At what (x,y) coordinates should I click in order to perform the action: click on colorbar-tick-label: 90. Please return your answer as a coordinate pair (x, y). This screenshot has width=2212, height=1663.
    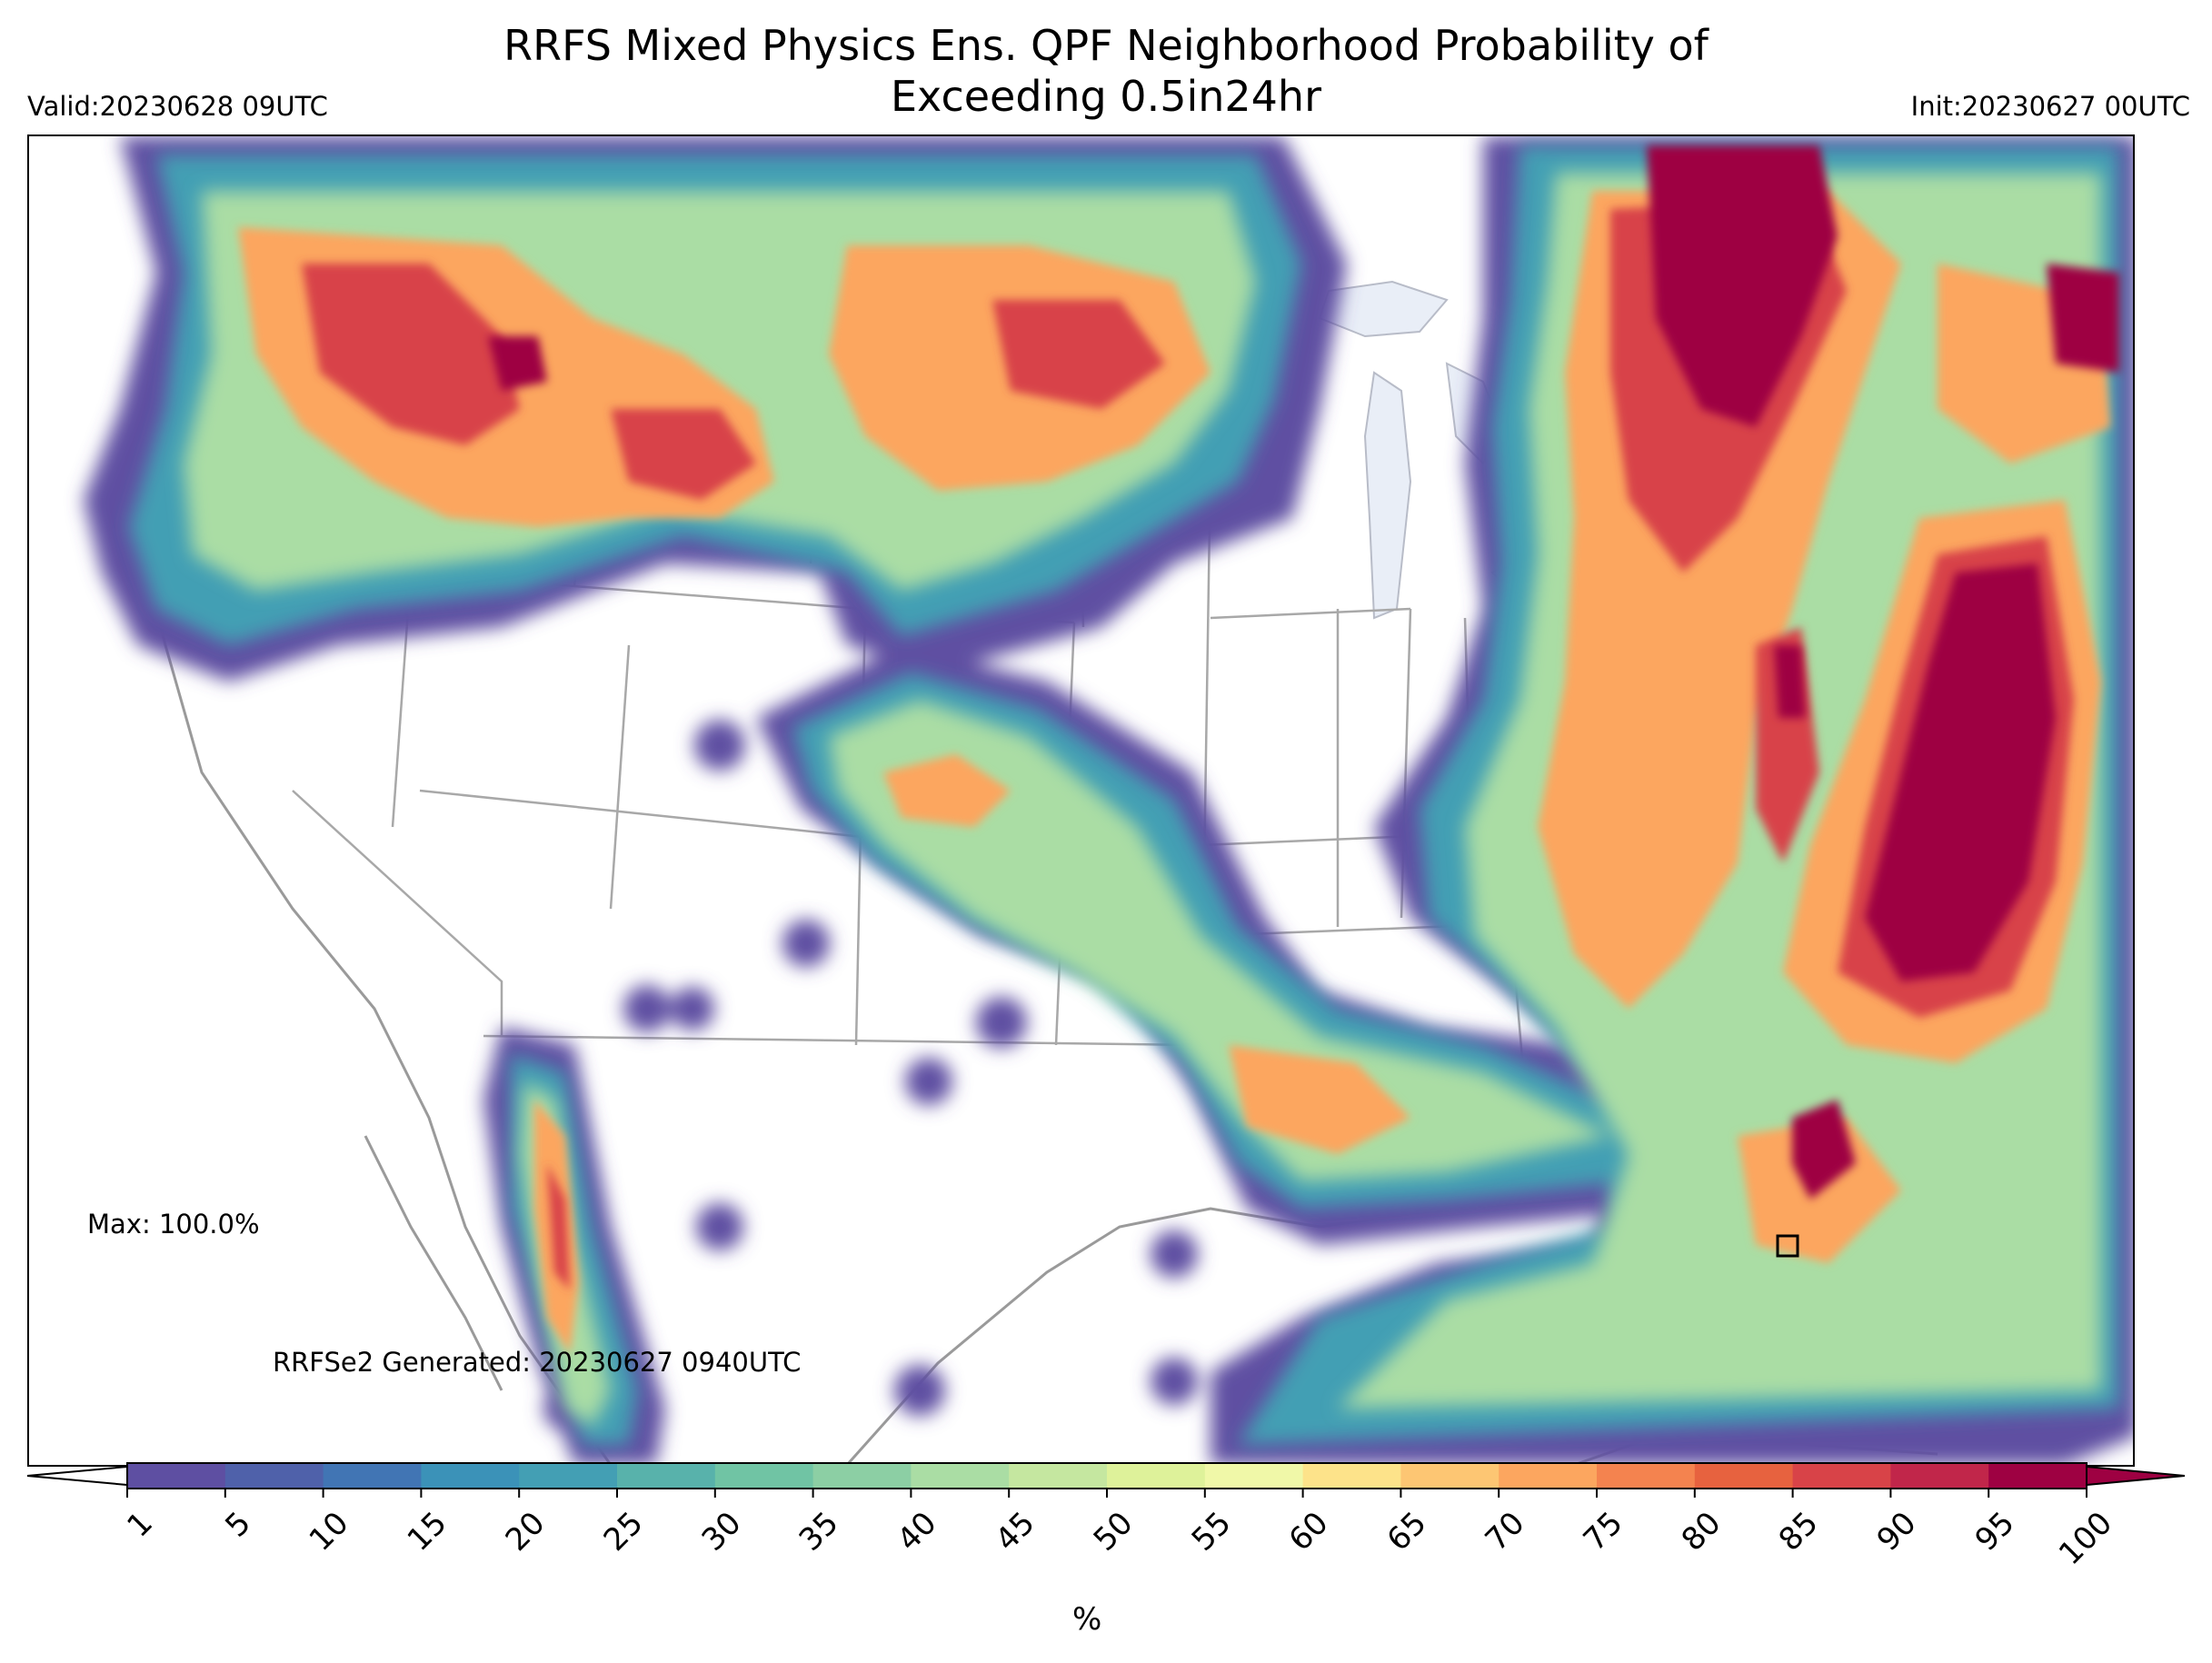
    Looking at the image, I should click on (1896, 1531).